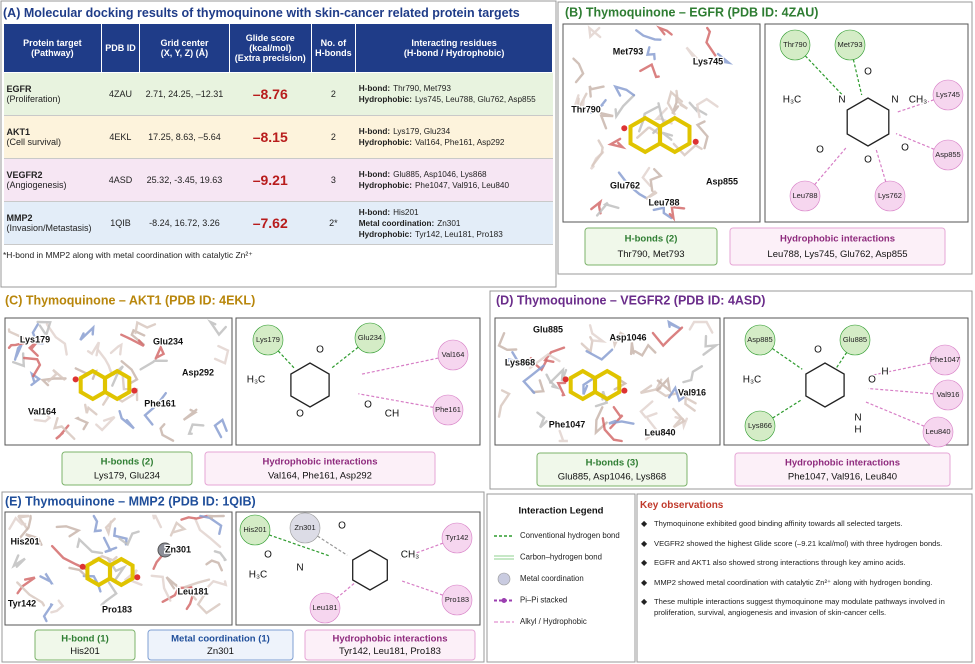  I want to click on ligand-ring, so click(675, 135).